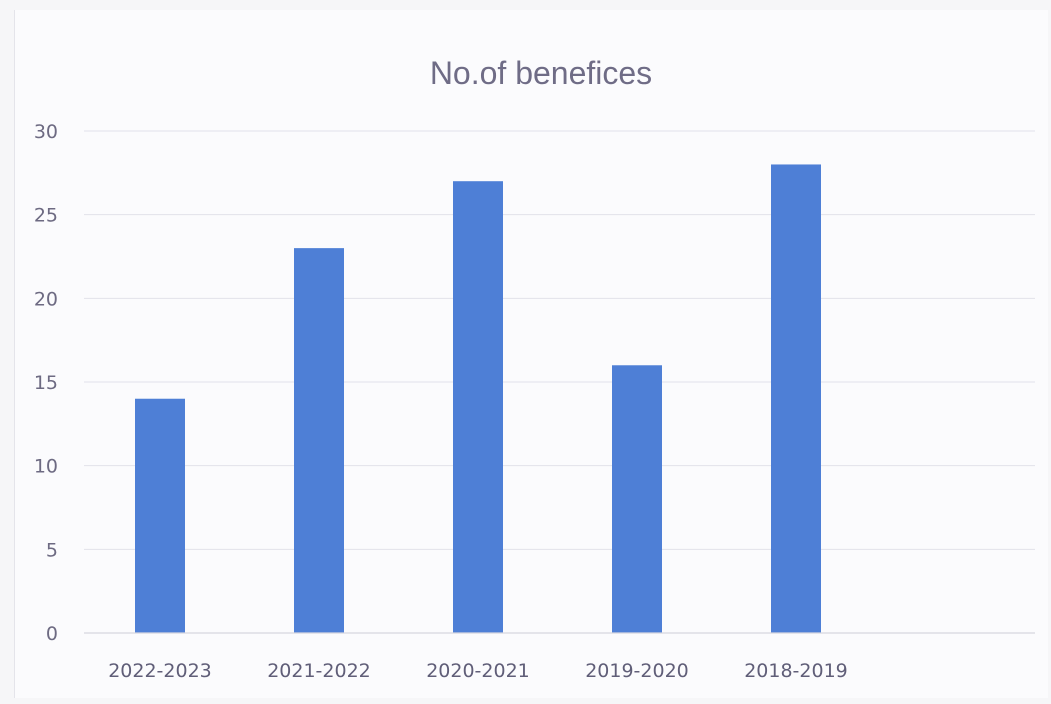 Image resolution: width=1051 pixels, height=704 pixels. What do you see at coordinates (796, 398) in the screenshot?
I see `bar-2018-2019` at bounding box center [796, 398].